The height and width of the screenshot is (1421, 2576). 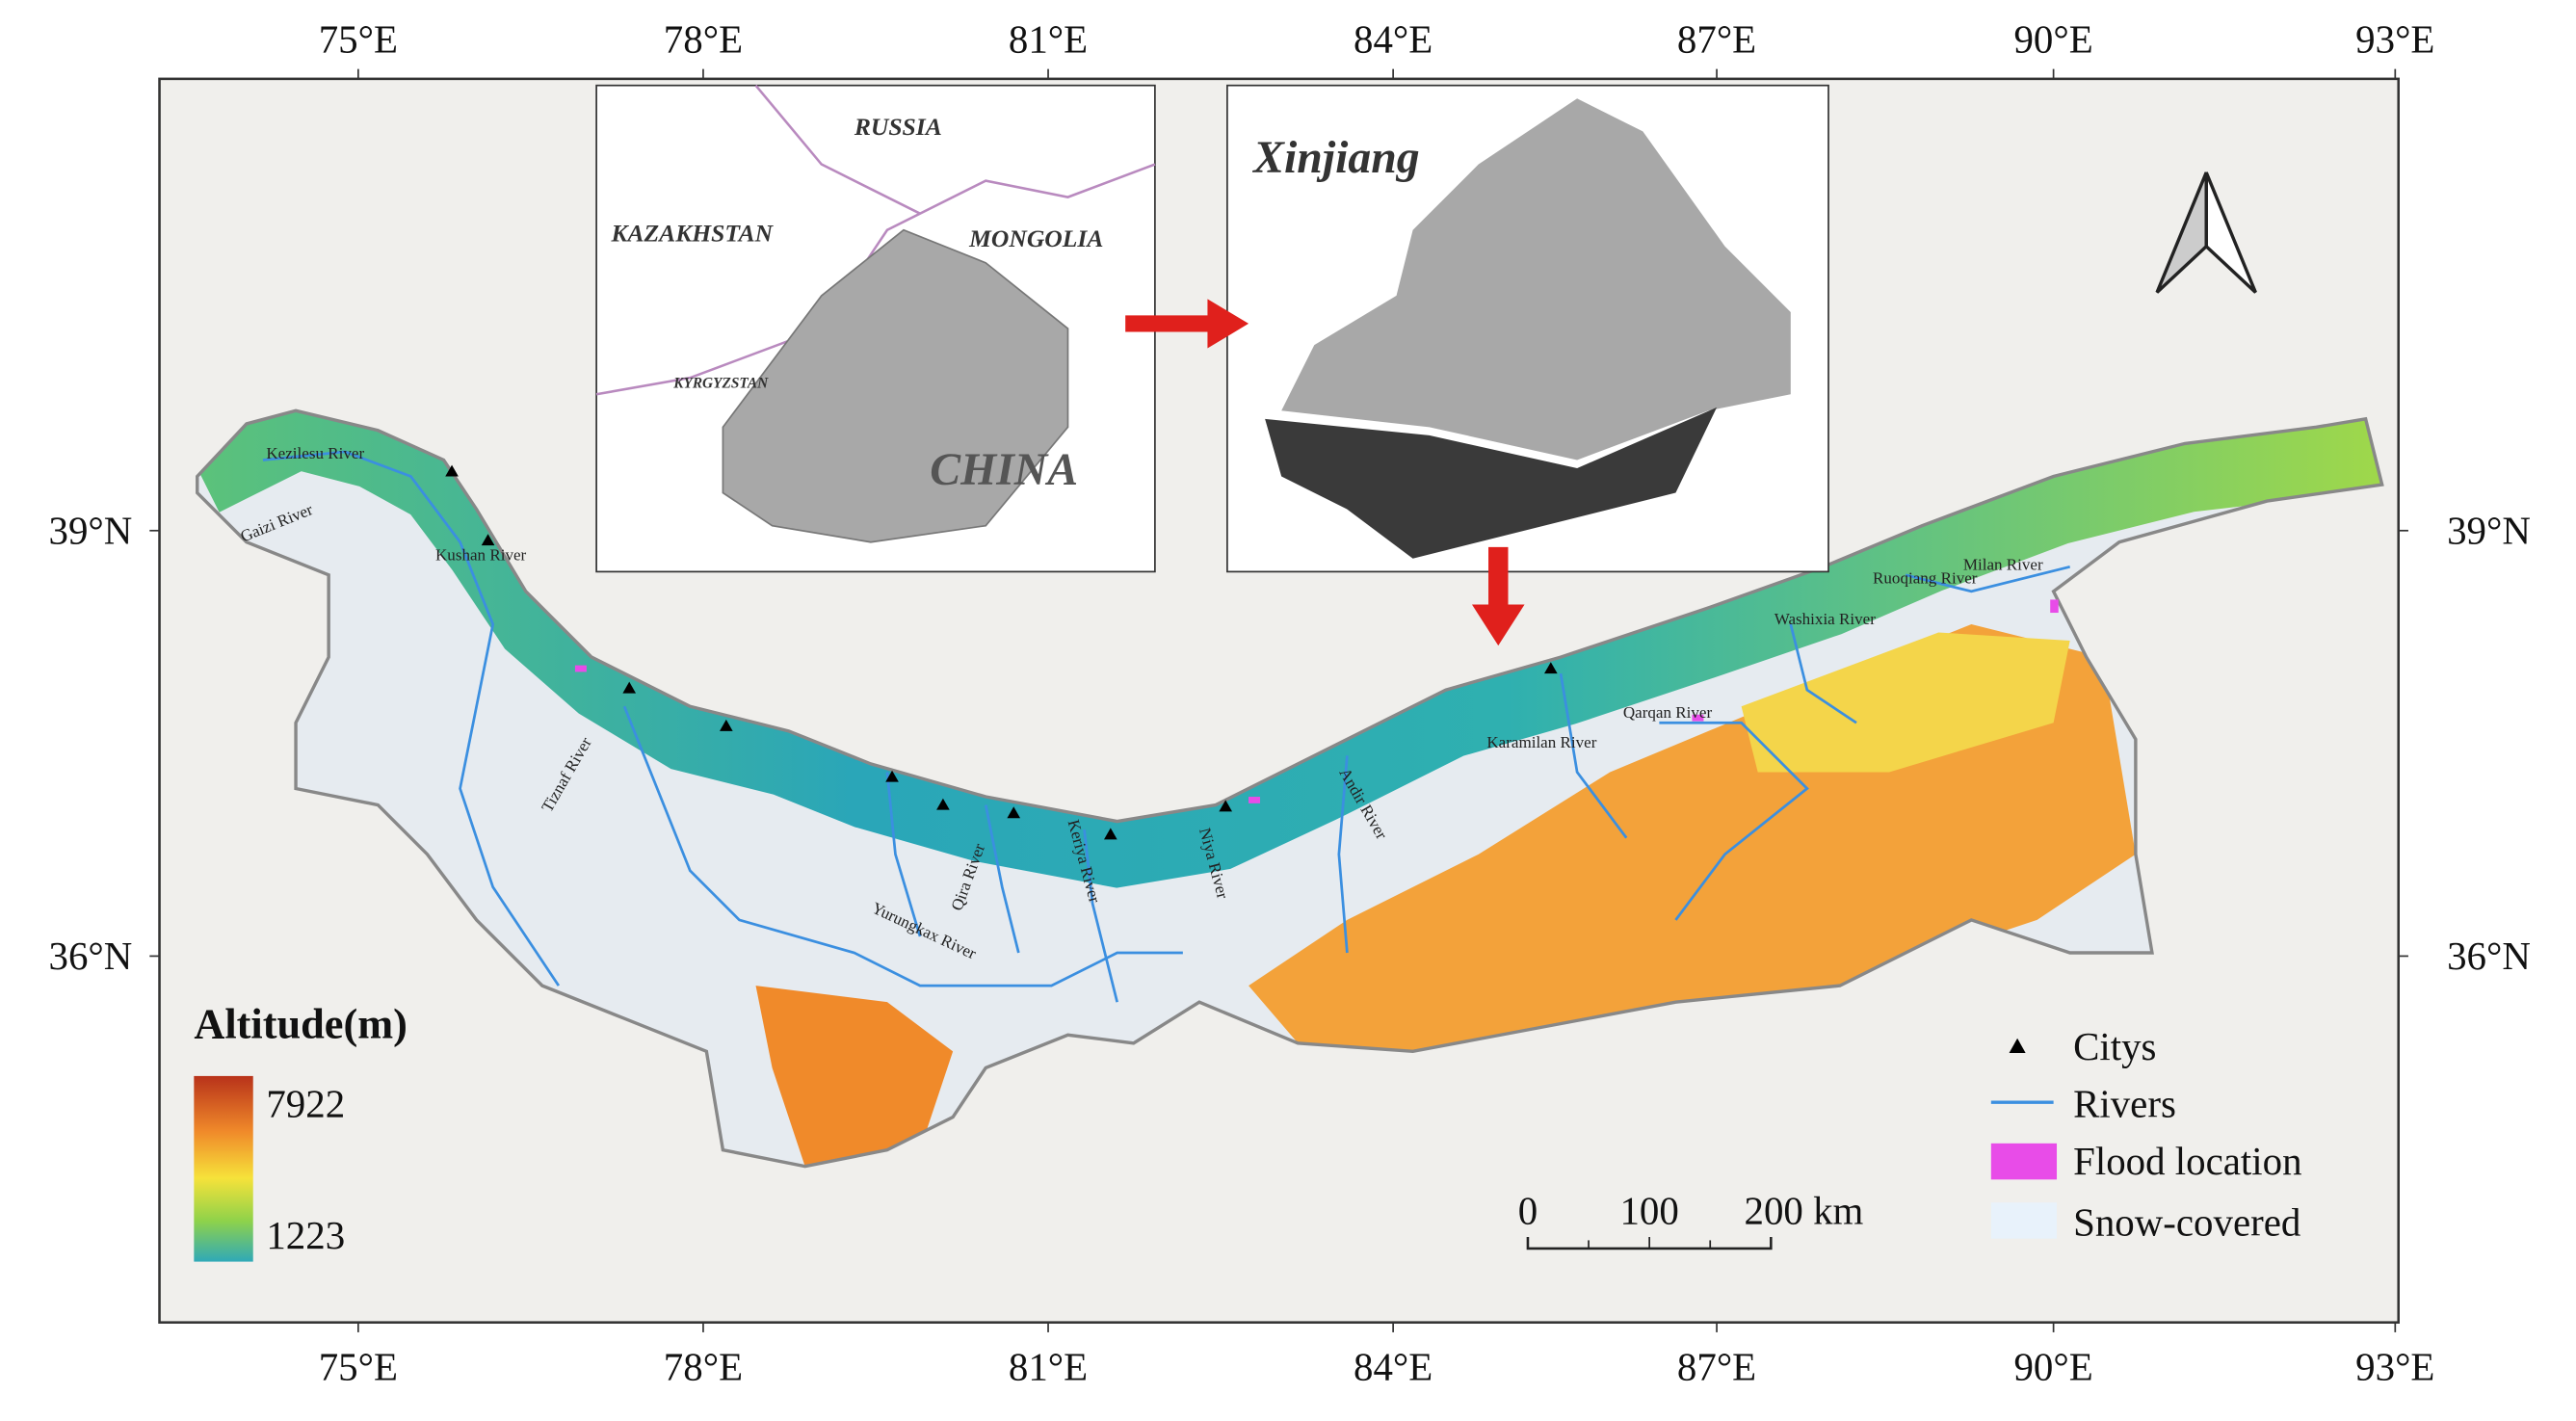 I want to click on label: Xinjiang, so click(x=1335, y=158).